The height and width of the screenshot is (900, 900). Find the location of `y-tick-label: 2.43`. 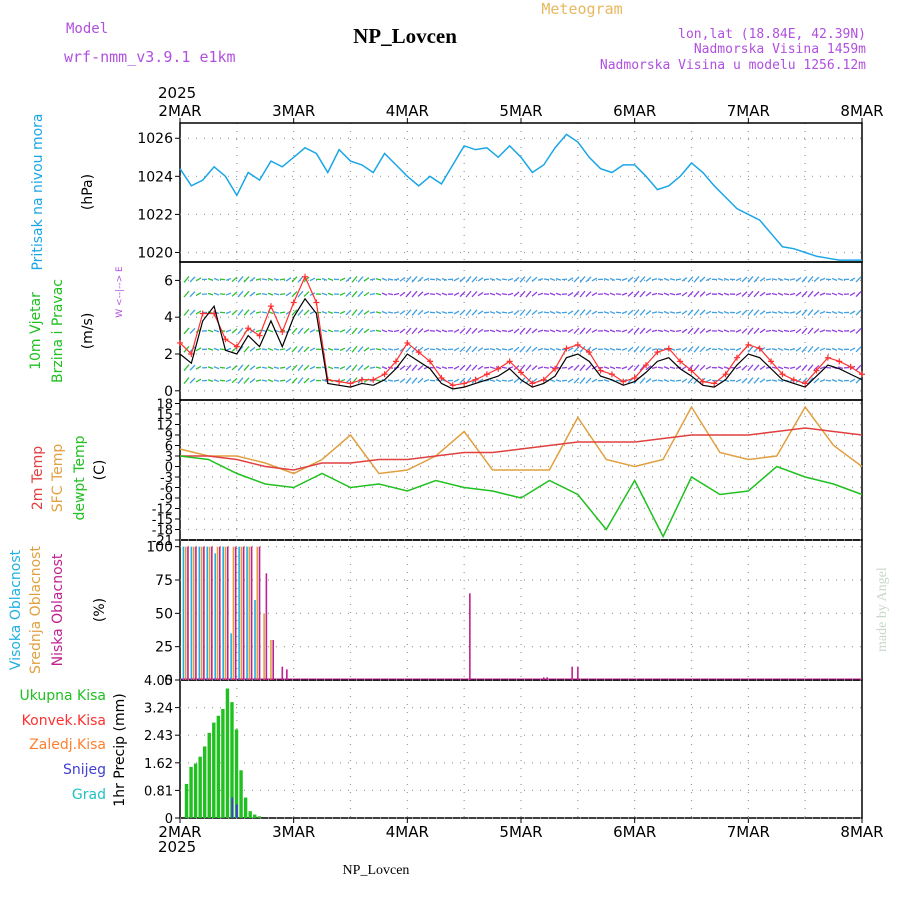

y-tick-label: 2.43 is located at coordinates (158, 736).